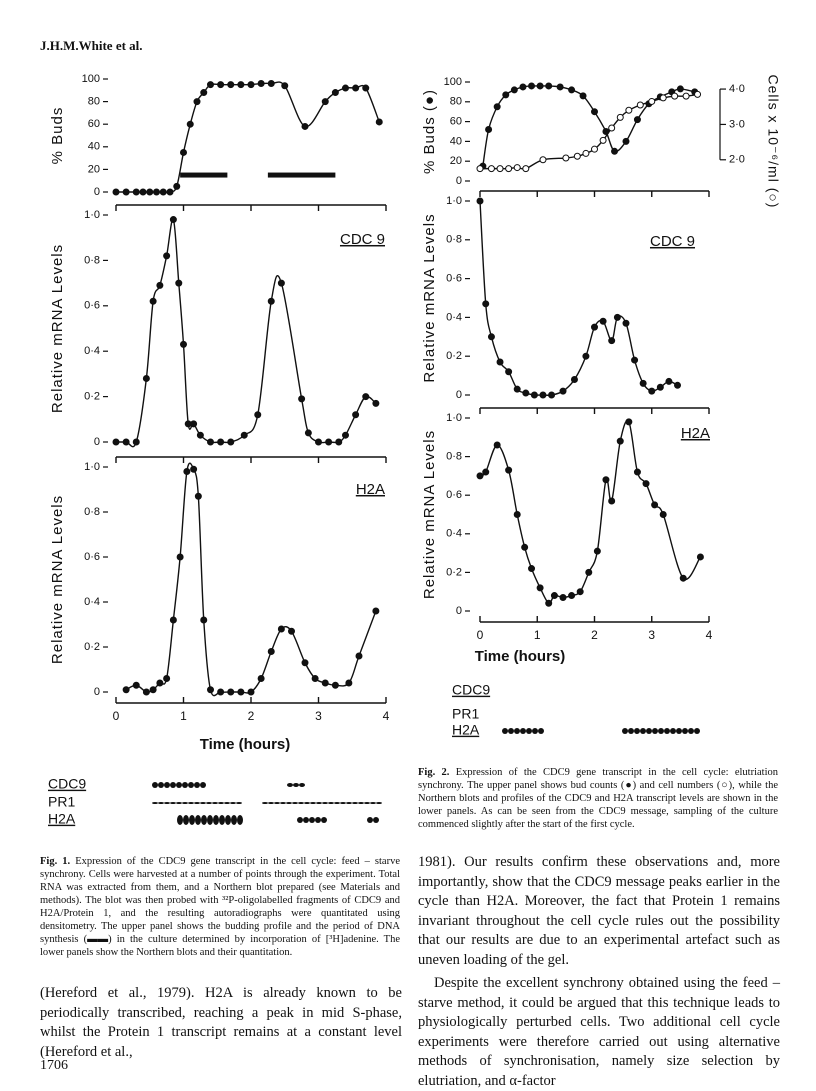  Describe the element at coordinates (454, 240) in the screenshot. I see `y-tick-label: 0·8` at that location.